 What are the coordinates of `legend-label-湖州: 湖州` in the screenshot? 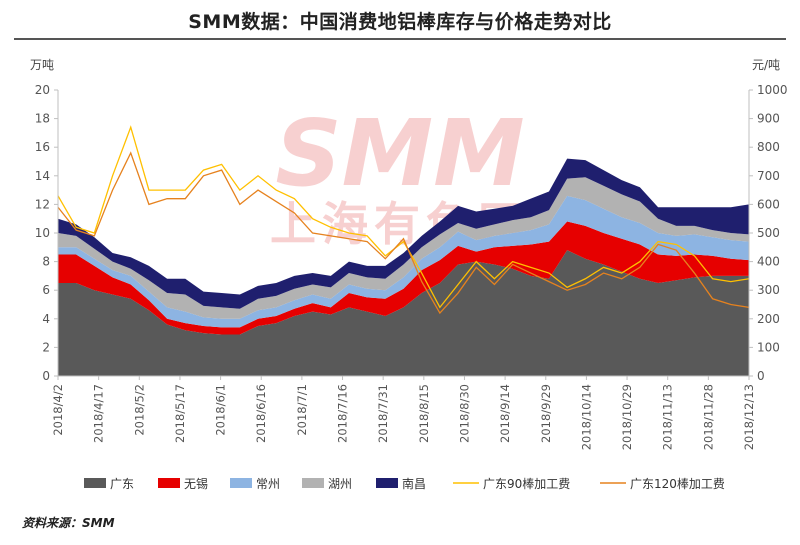 It's located at (340, 483).